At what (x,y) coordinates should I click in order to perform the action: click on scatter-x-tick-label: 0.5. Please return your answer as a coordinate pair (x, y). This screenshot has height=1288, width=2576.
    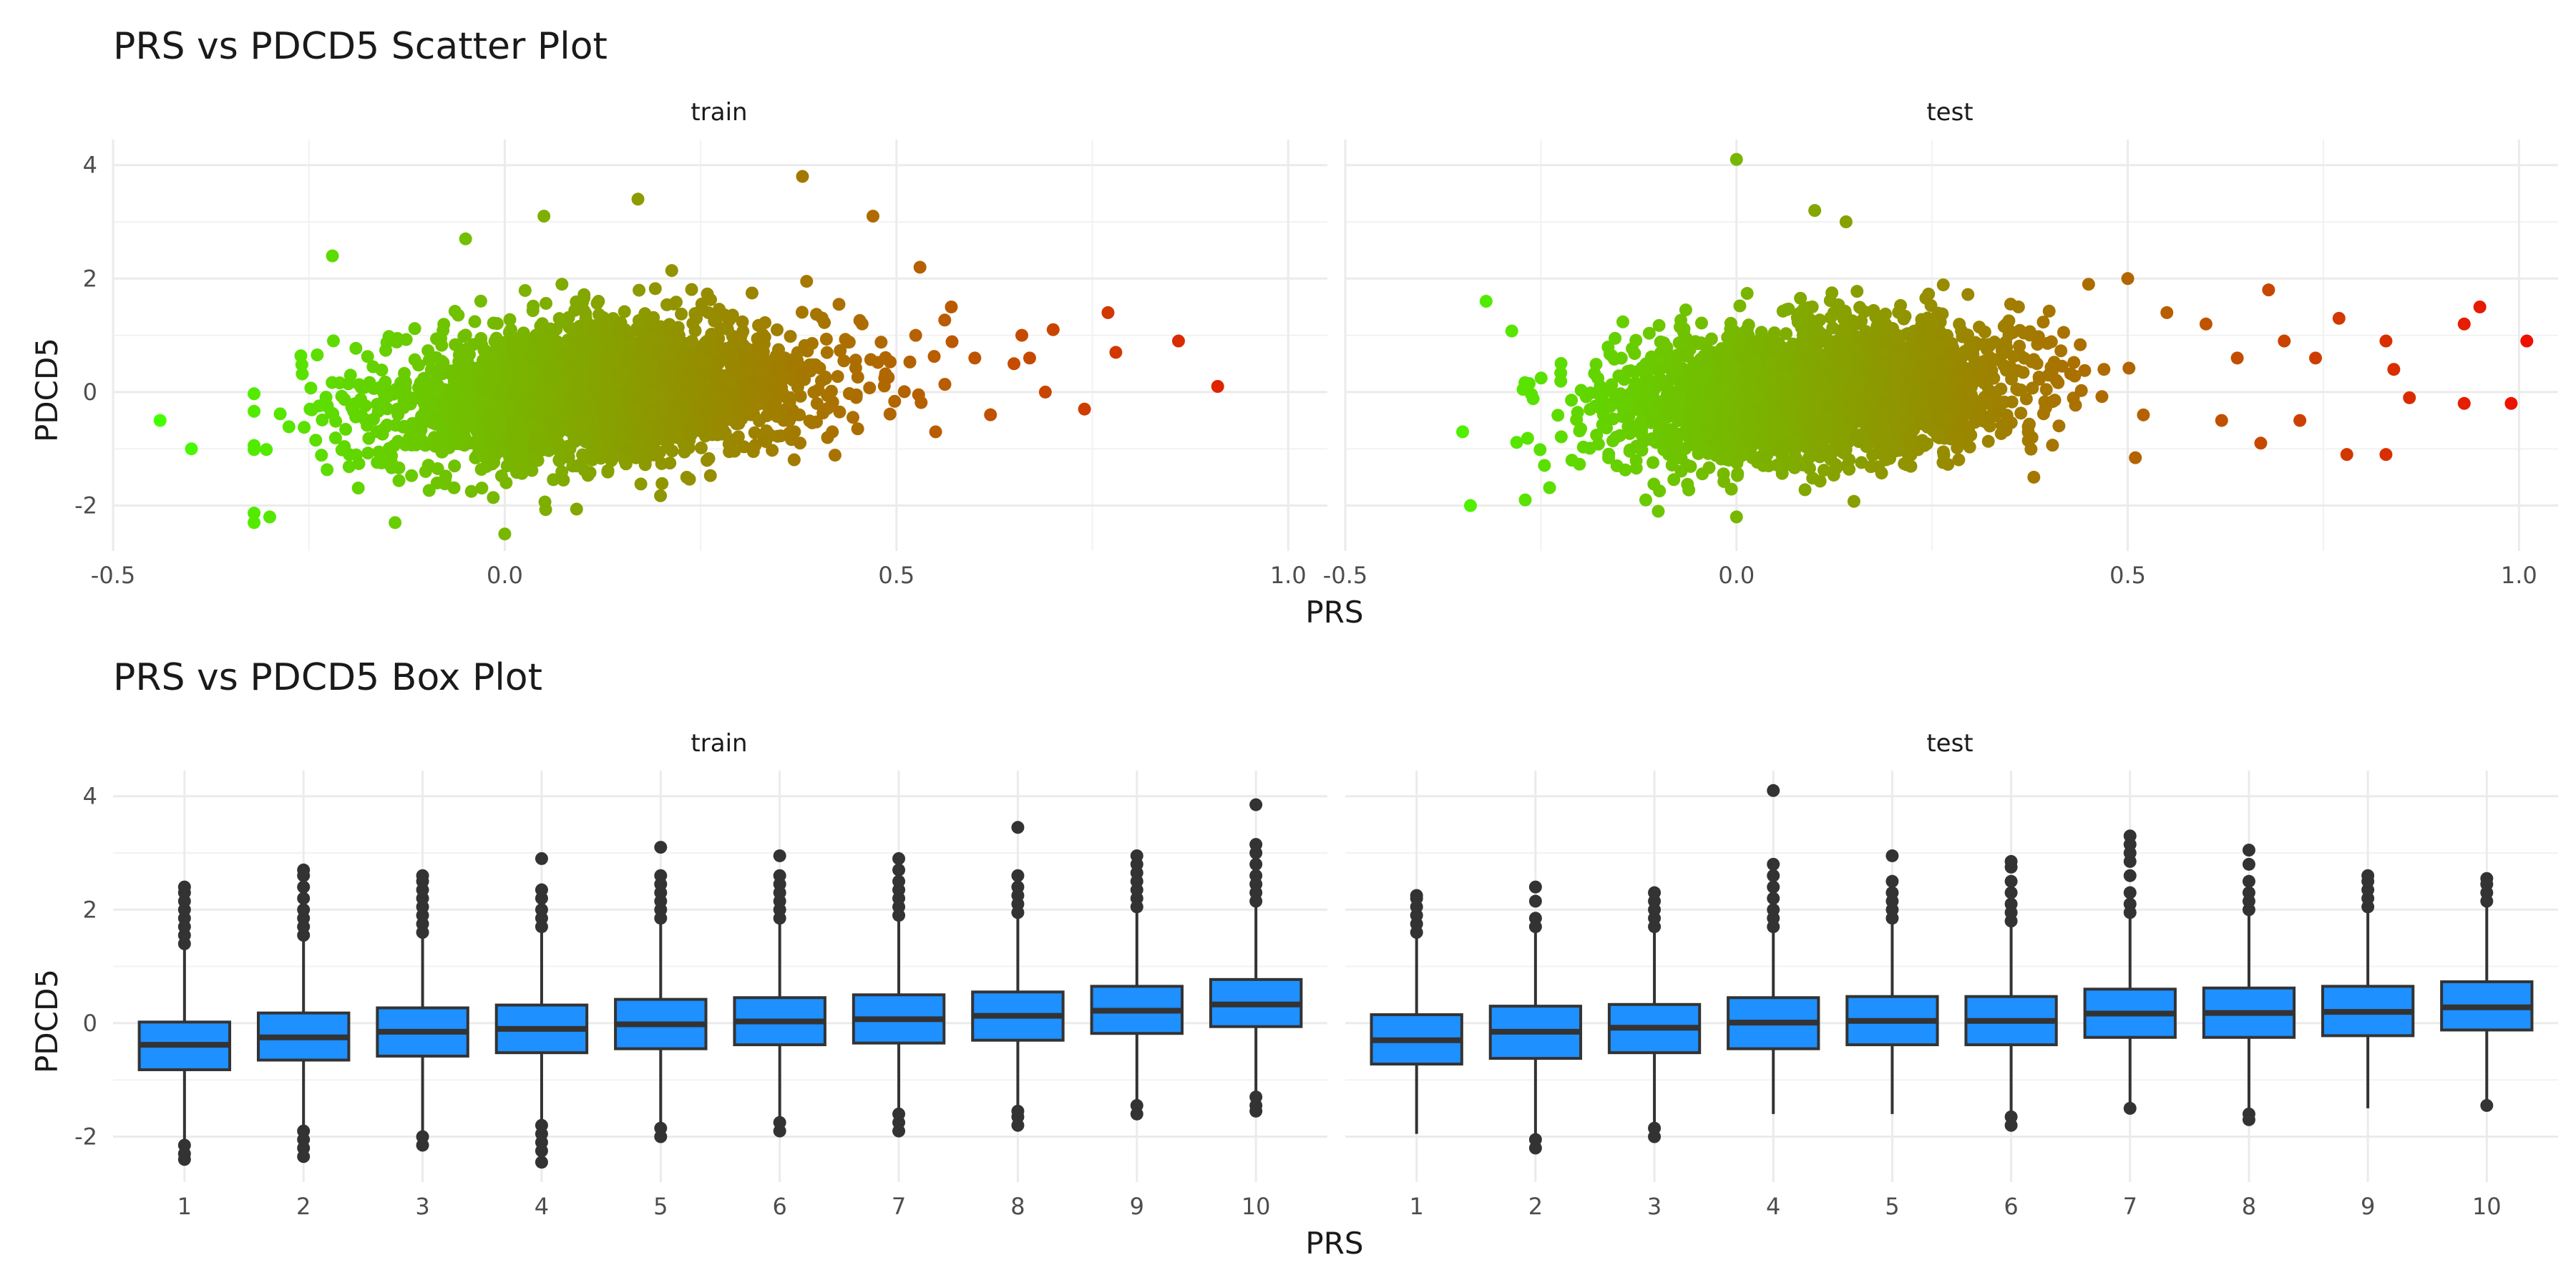
    Looking at the image, I should click on (896, 575).